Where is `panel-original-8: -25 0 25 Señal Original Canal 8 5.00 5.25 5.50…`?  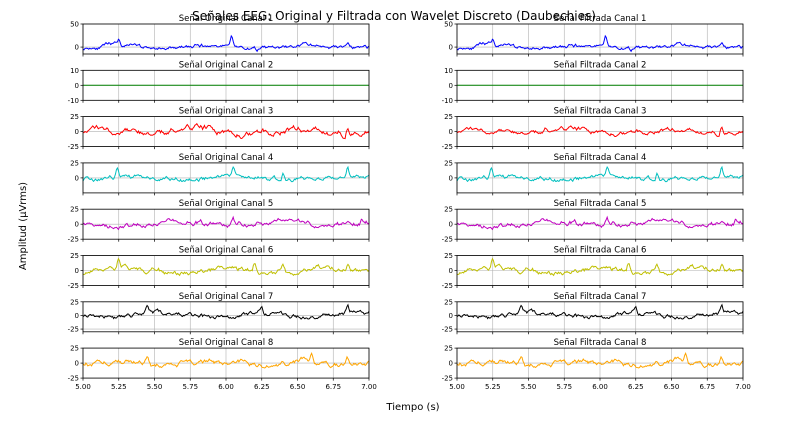
panel-original-8: -25 0 25 Señal Original Canal 8 5.00 5.25 5.50… is located at coordinates (222, 364).